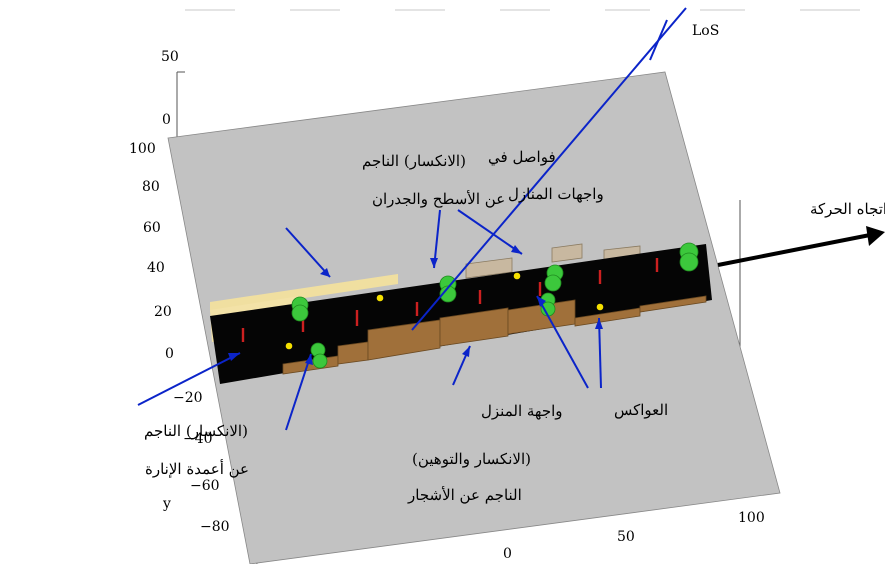 Image resolution: width=885 pixels, height=564 pixels. Describe the element at coordinates (142, 149) in the screenshot. I see `y-tick-100: 100` at that location.